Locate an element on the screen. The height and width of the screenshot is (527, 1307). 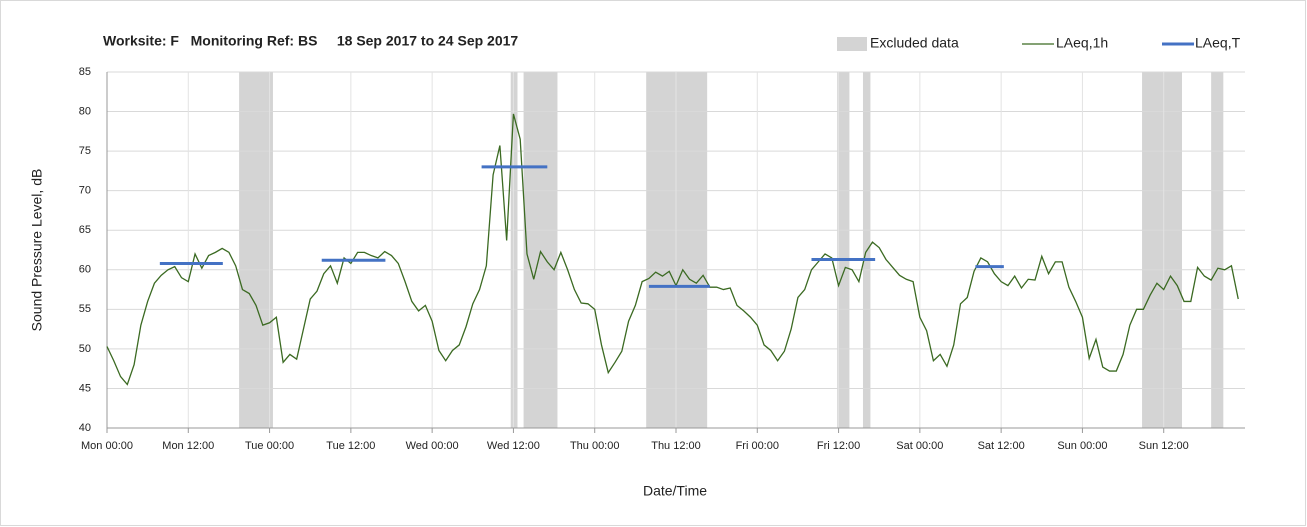
x-tick-label: Sun 00:00 is located at coordinates (1082, 446).